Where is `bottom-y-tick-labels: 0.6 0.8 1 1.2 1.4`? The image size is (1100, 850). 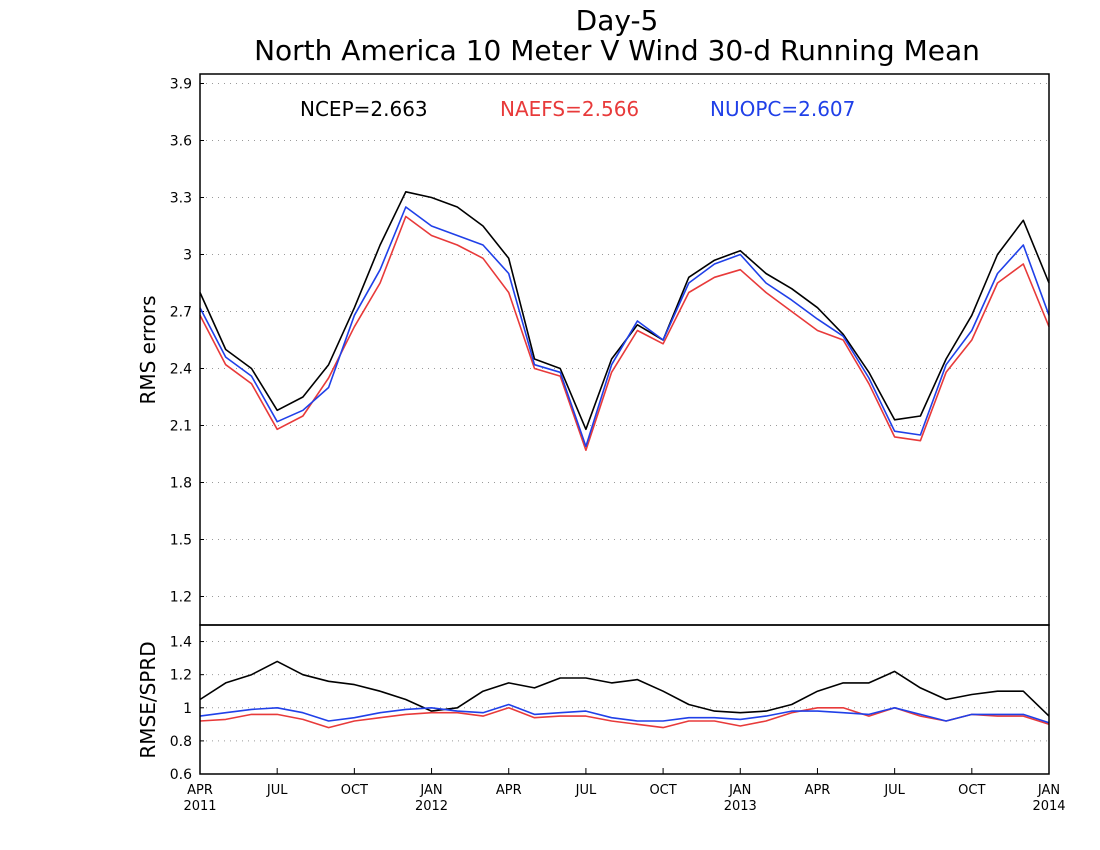 bottom-y-tick-labels: 0.6 0.8 1 1.2 1.4 is located at coordinates (187, 709).